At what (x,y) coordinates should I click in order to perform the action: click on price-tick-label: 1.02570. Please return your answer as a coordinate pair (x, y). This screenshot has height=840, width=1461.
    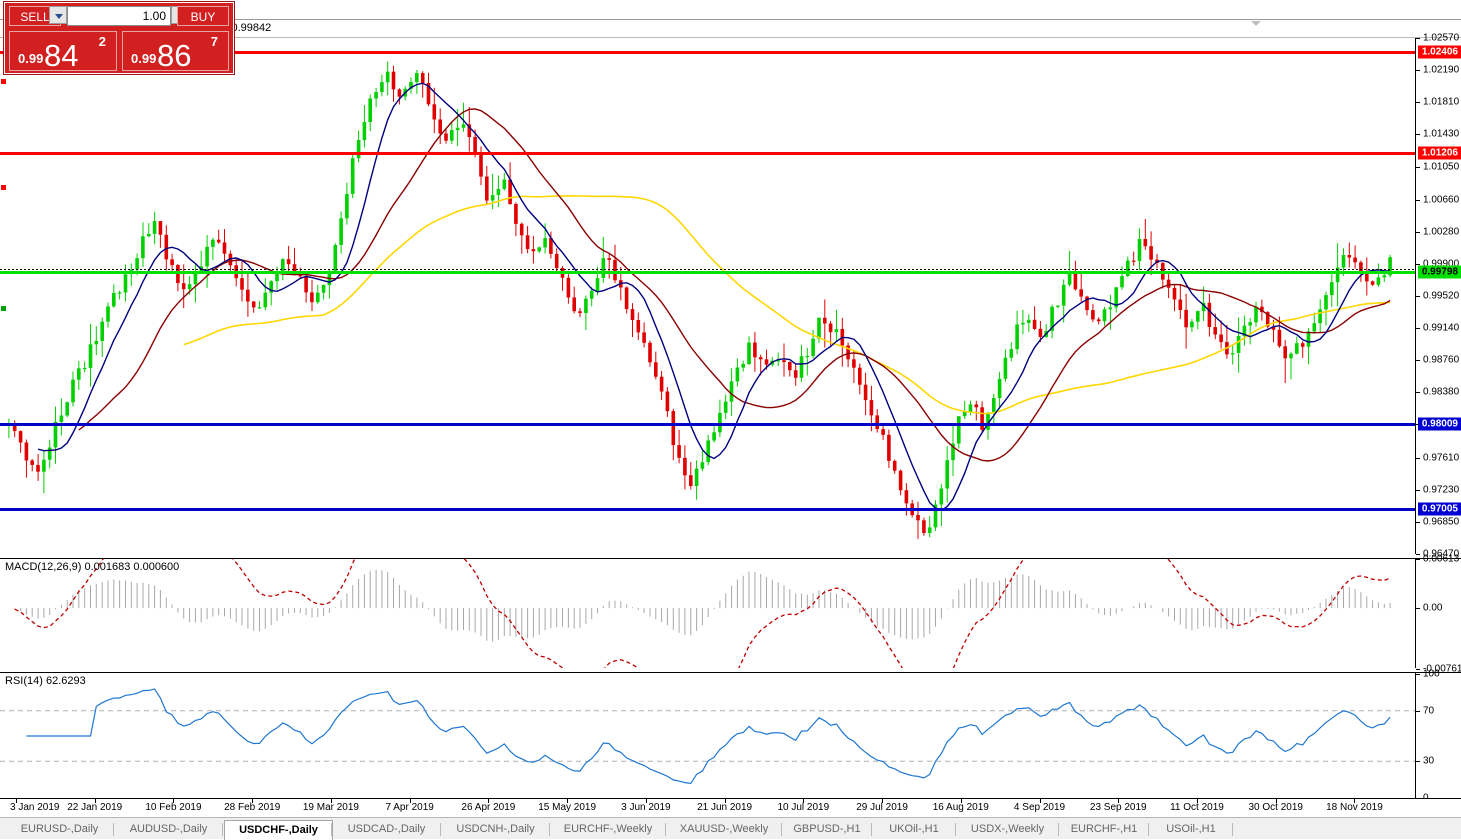
    Looking at the image, I should click on (1441, 38).